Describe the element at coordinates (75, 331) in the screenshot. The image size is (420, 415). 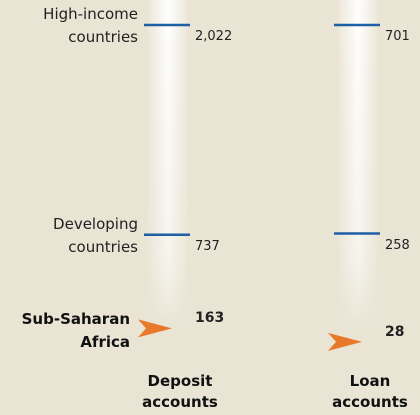
I see `category-label: Sub-Saharan Africa` at that location.